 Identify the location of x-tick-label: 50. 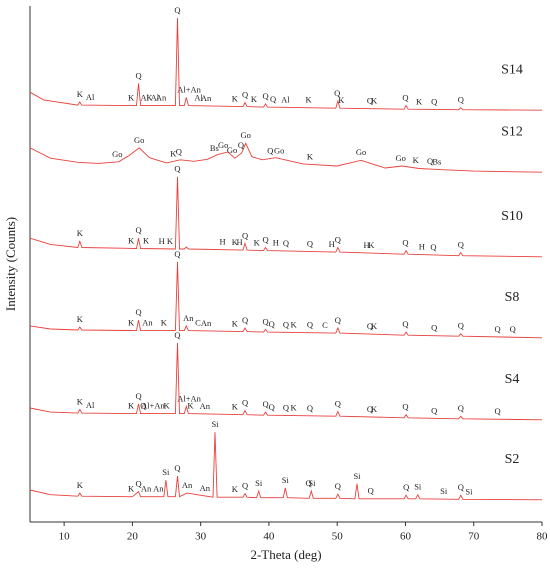
(338, 537).